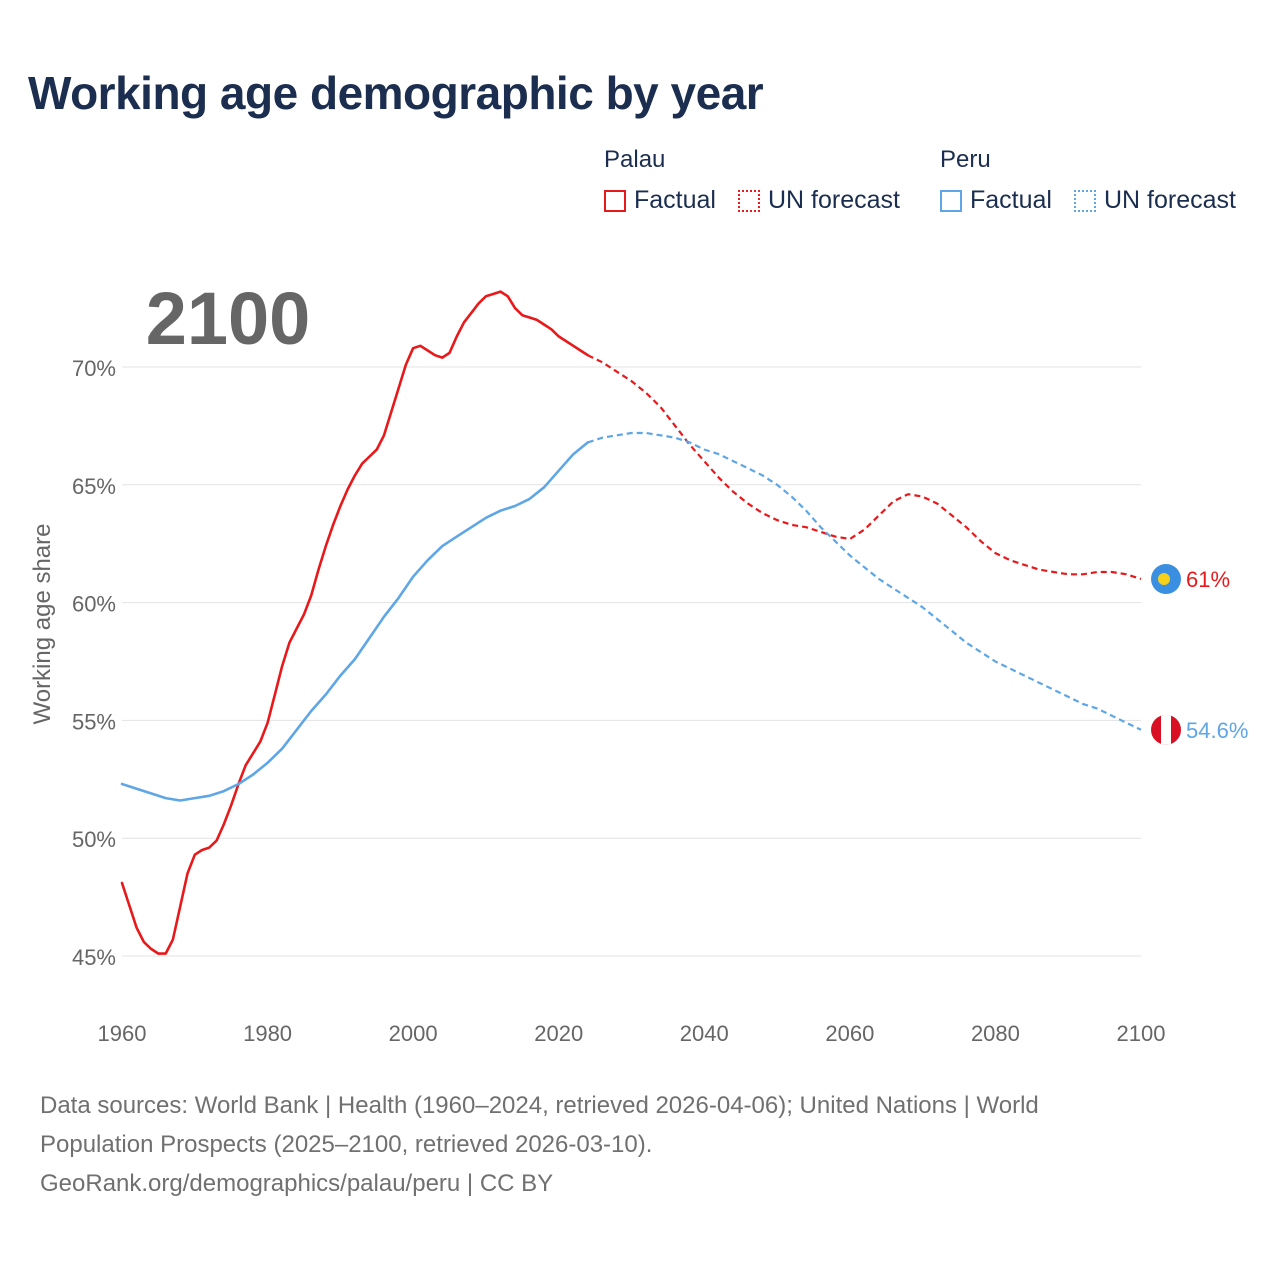 The image size is (1280, 1280). I want to click on flag-icon-palau, so click(1166, 579).